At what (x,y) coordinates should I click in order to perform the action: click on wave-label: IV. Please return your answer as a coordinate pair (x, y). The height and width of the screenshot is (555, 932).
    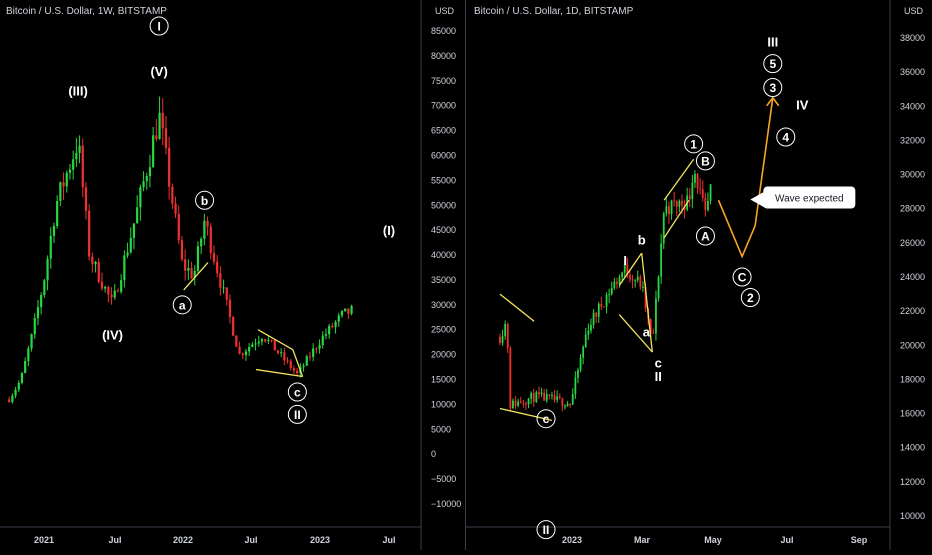
    Looking at the image, I should click on (802, 105).